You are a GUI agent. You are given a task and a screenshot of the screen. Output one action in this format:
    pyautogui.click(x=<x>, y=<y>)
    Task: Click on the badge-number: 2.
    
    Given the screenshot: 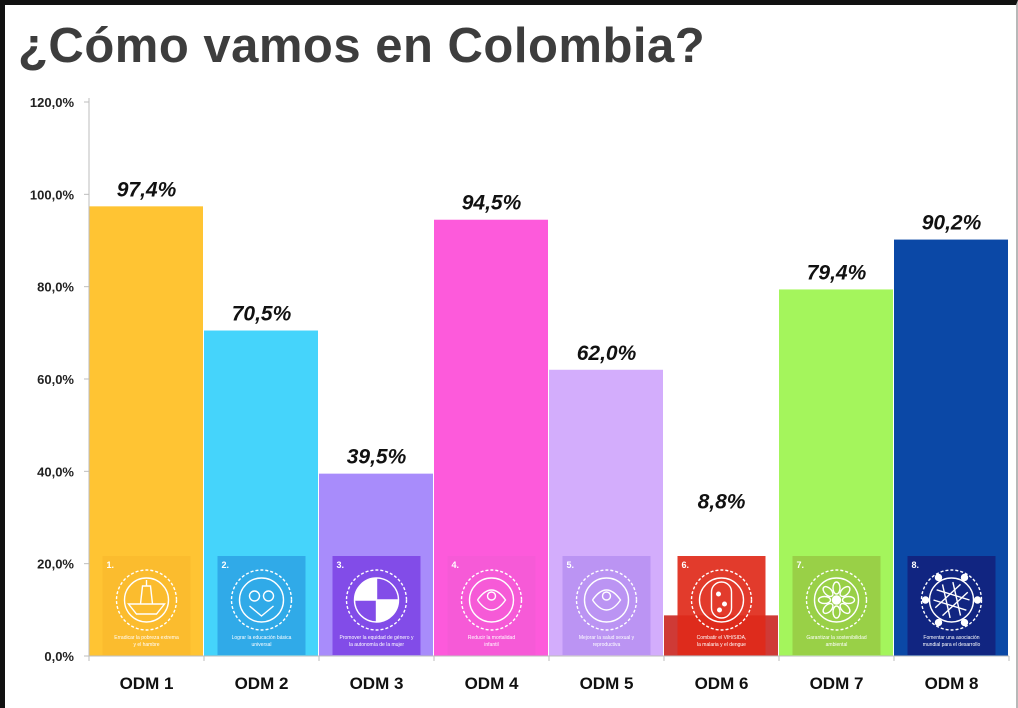 What is the action you would take?
    pyautogui.click(x=226, y=565)
    